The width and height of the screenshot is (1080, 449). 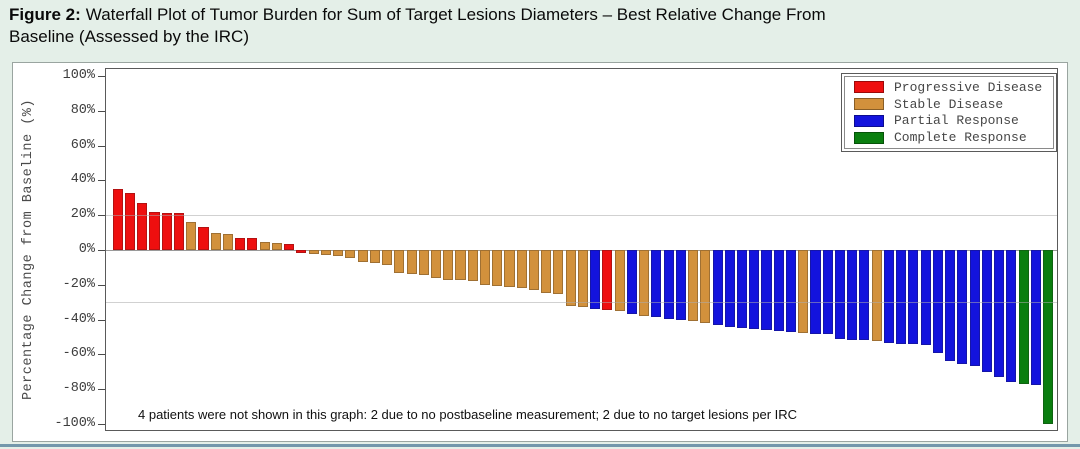 I want to click on legend-swatch-cr, so click(x=869, y=137).